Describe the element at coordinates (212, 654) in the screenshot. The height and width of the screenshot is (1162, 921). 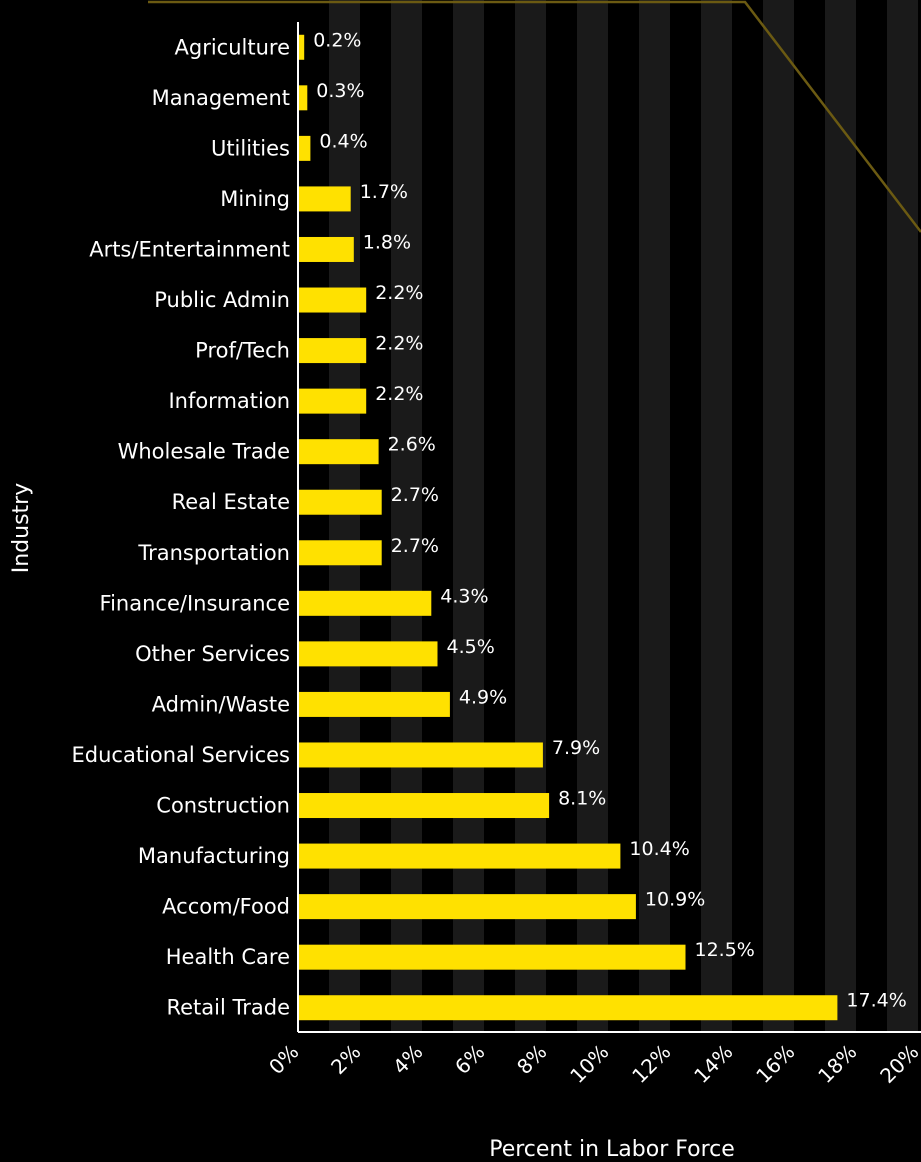
I see `category-label: Other Services` at that location.